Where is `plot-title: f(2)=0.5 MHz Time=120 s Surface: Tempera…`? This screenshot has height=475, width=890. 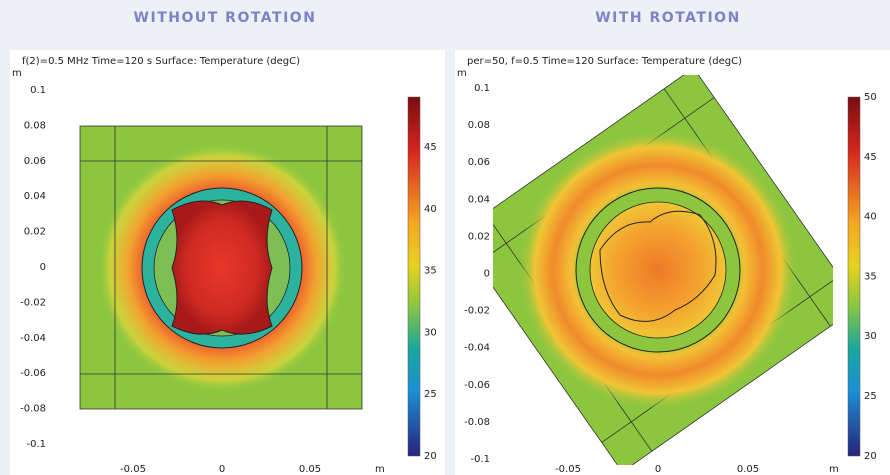 plot-title: f(2)=0.5 MHz Time=120 s Surface: Tempera… is located at coordinates (161, 61).